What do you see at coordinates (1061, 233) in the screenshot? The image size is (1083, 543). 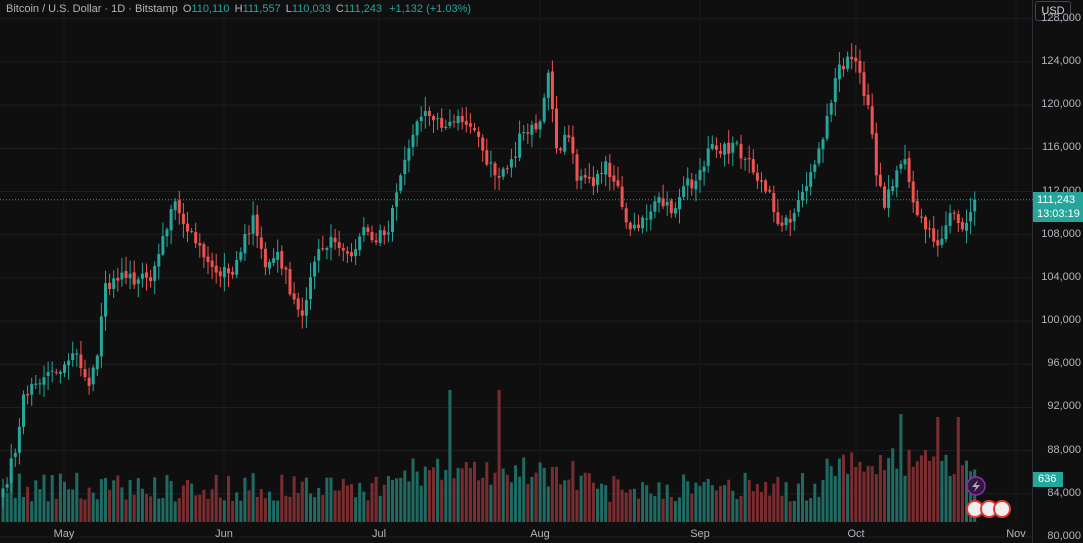 I see `y-tick-label: 108,000` at bounding box center [1061, 233].